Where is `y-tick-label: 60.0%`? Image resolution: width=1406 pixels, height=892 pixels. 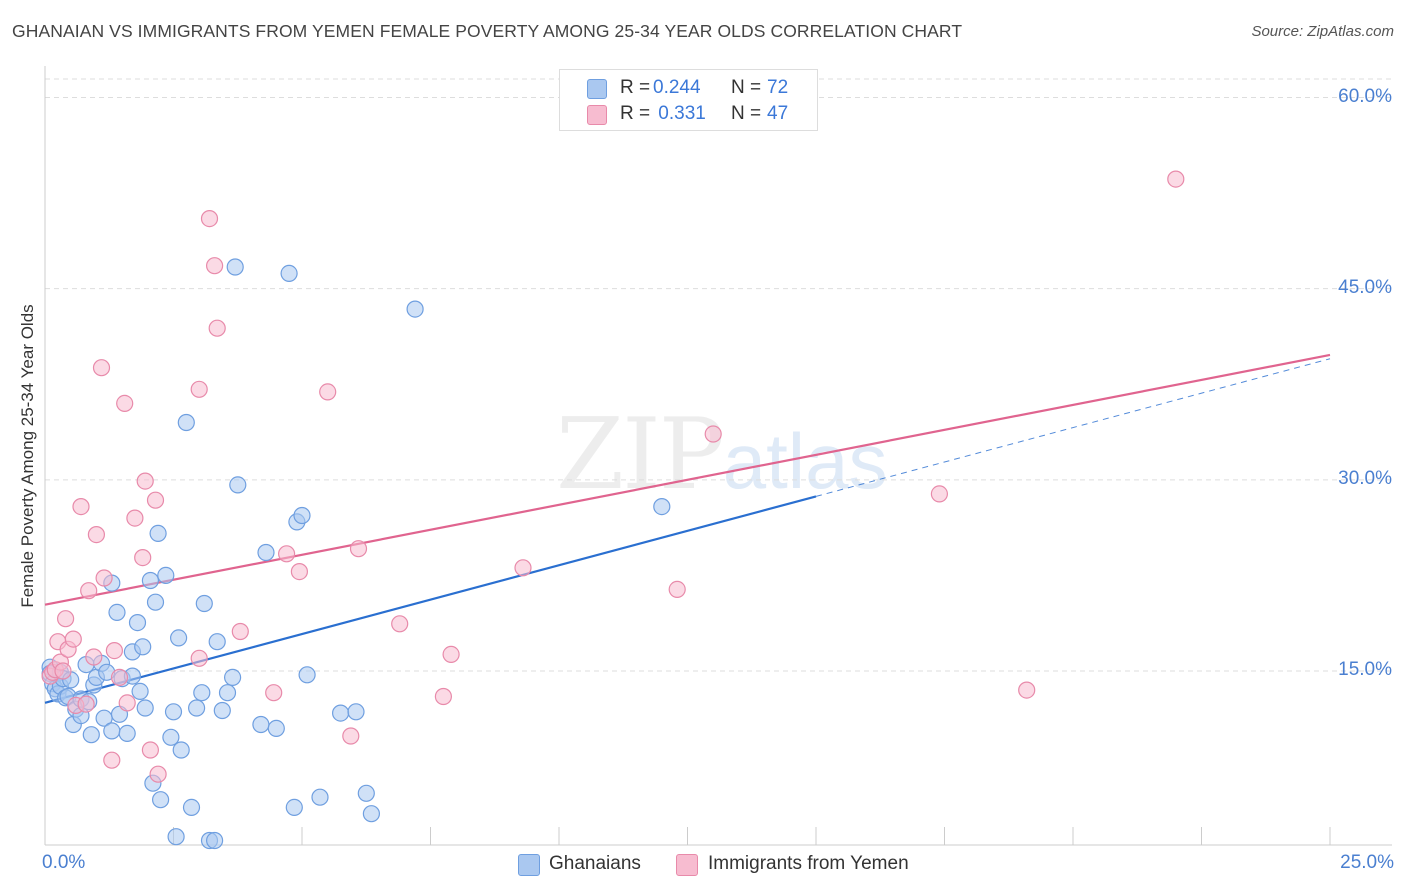
y-tick-label: 60.0% is located at coordinates (1365, 96).